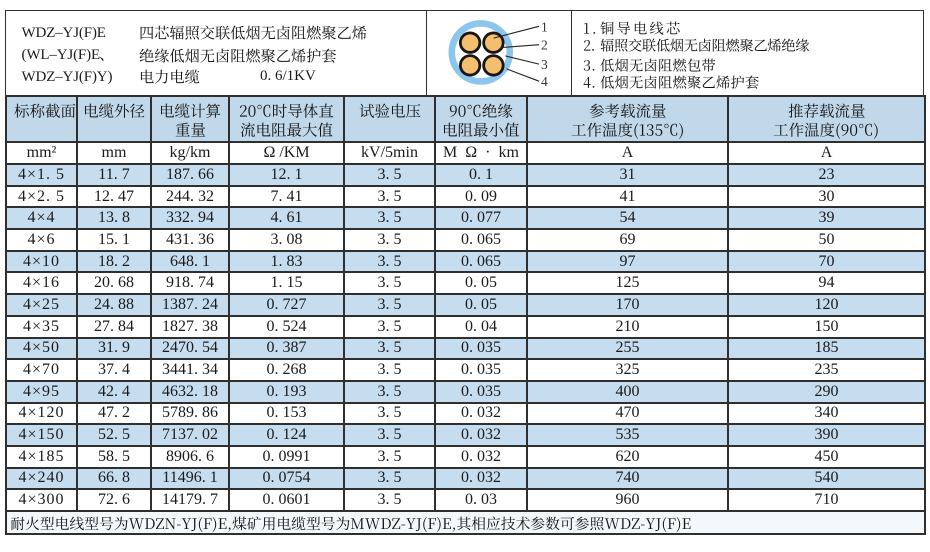 This screenshot has width=930, height=552. Describe the element at coordinates (544, 81) in the screenshot. I see `svg-text: 4` at that location.